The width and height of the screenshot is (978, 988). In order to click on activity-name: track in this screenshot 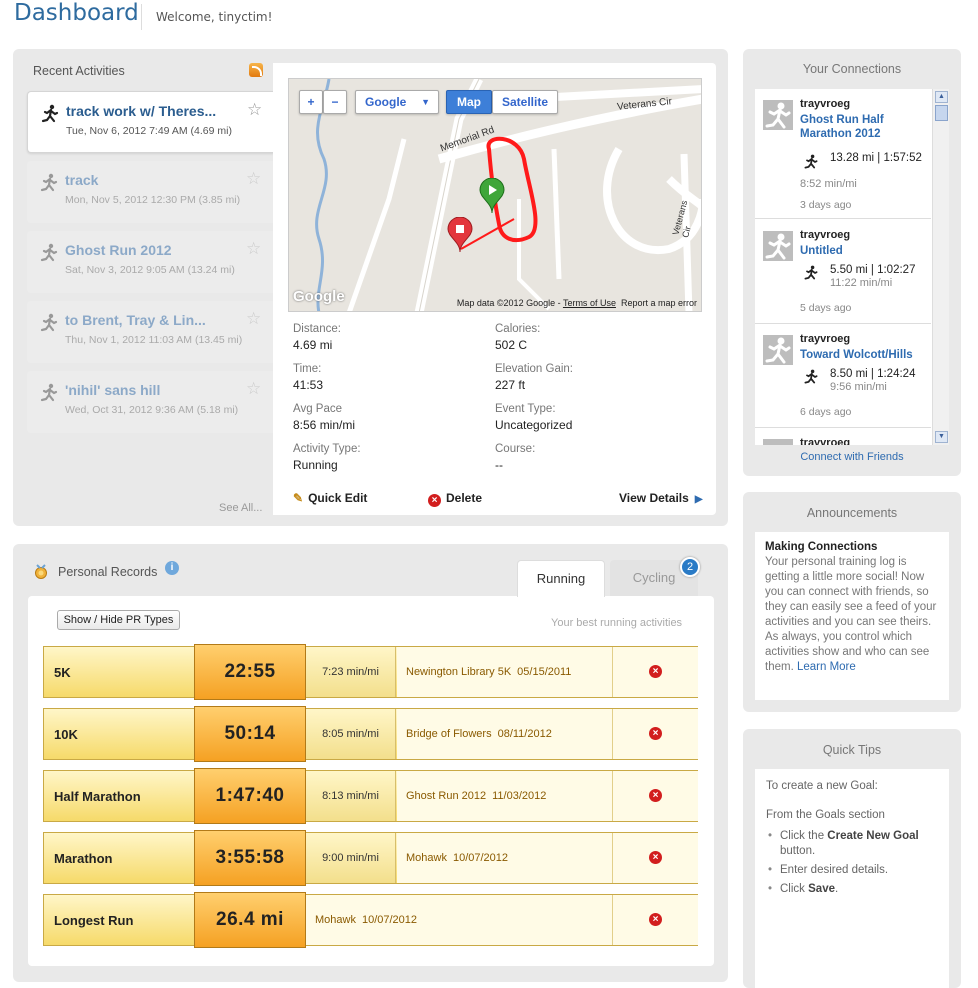, I will do `click(82, 180)`.